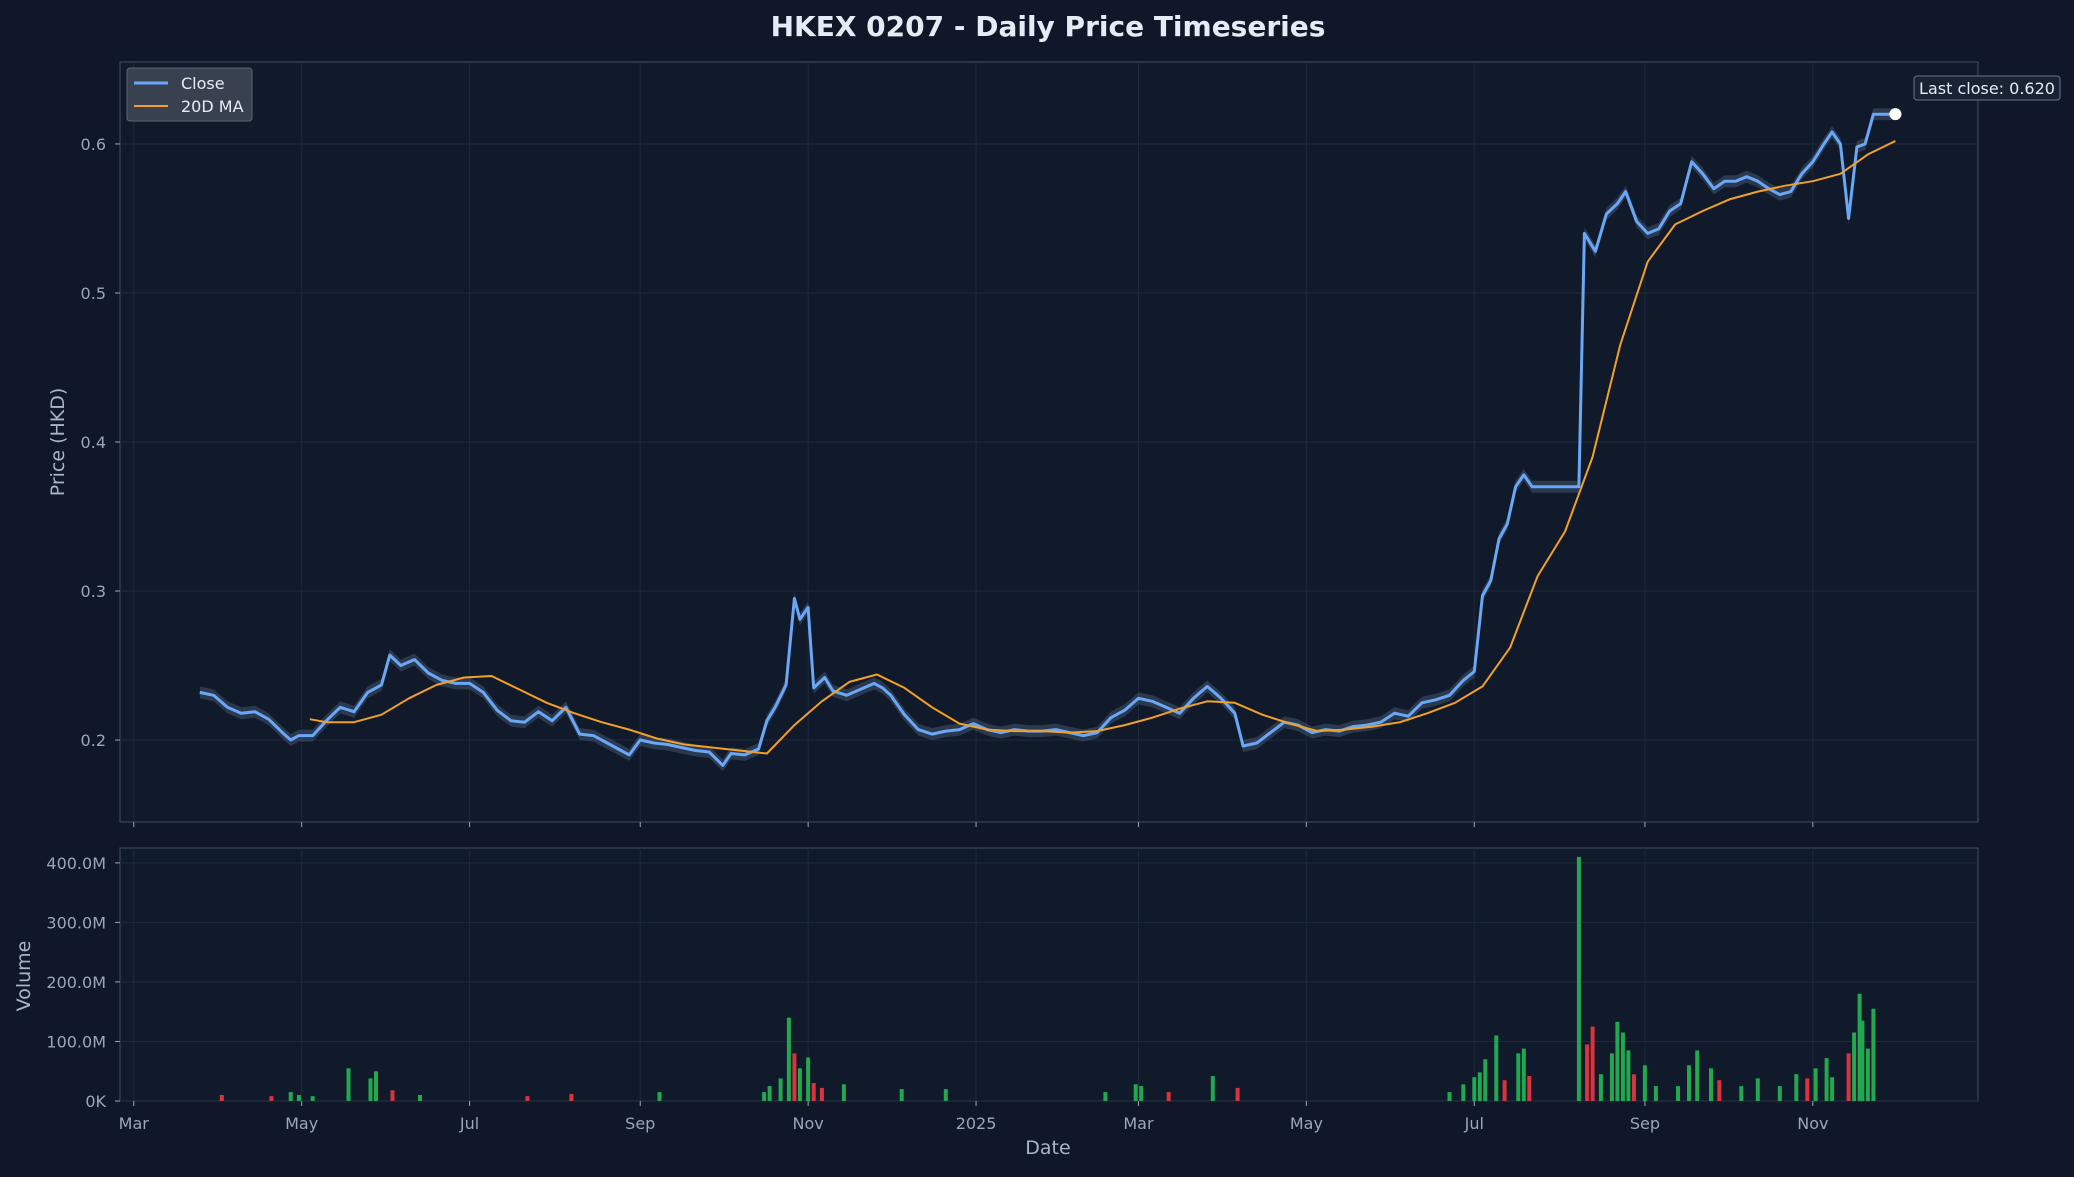 This screenshot has height=1177, width=2074. Describe the element at coordinates (76, 982) in the screenshot. I see `volume-y-tick-label-2: 200.0M` at that location.